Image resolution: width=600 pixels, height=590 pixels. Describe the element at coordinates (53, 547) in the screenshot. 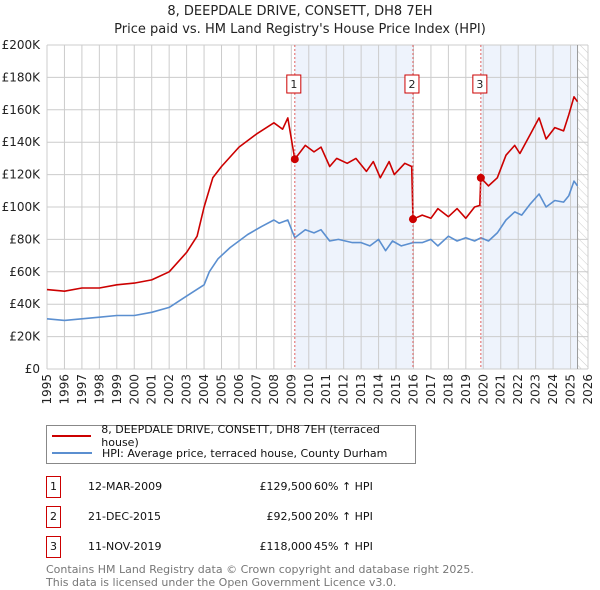

I see `transaction-number: 3` at that location.